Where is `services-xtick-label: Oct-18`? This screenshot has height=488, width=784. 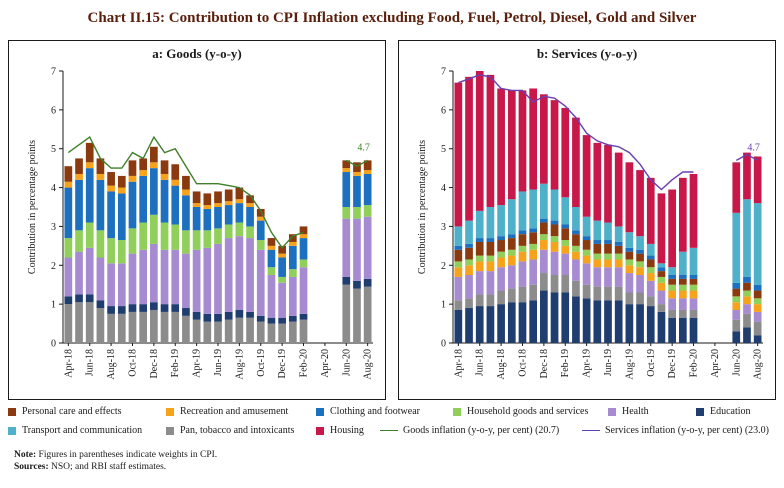
services-xtick-label: Oct-18 is located at coordinates (522, 363).